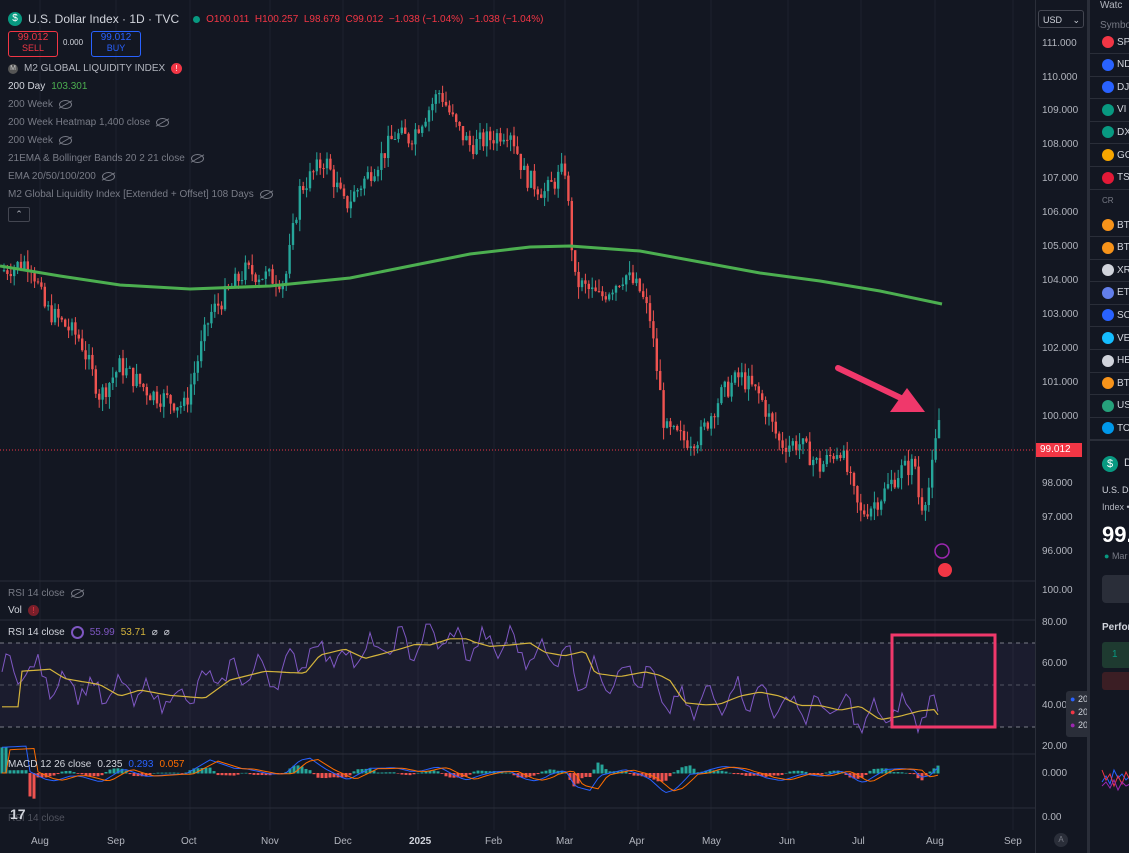 The width and height of the screenshot is (1129, 853). What do you see at coordinates (1109, 42) in the screenshot?
I see `watchlist-item: SP` at bounding box center [1109, 42].